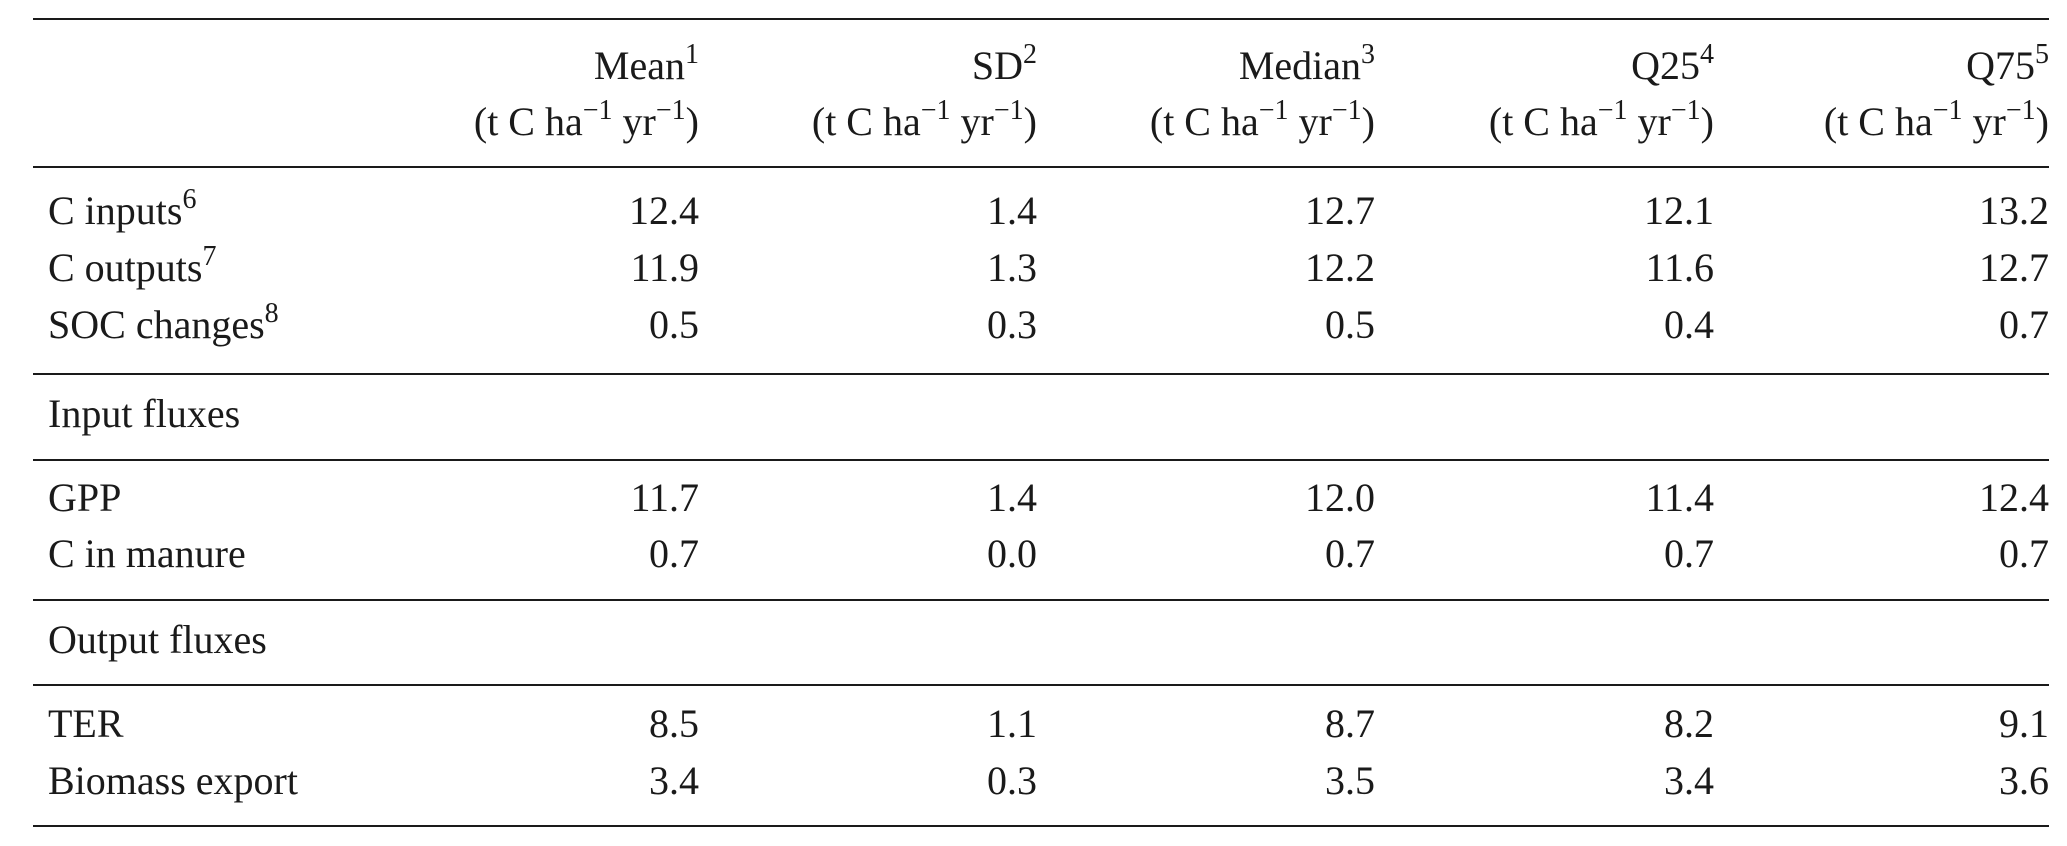 Image resolution: width=2067 pixels, height=846 pixels. Describe the element at coordinates (2007, 63) in the screenshot. I see `column-header-label: Q755` at that location.